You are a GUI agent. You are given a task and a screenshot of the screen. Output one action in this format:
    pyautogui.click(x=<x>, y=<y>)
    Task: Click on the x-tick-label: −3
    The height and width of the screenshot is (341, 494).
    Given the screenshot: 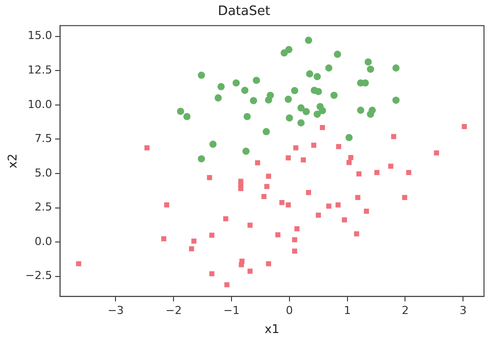 What is the action you would take?
    pyautogui.click(x=116, y=310)
    